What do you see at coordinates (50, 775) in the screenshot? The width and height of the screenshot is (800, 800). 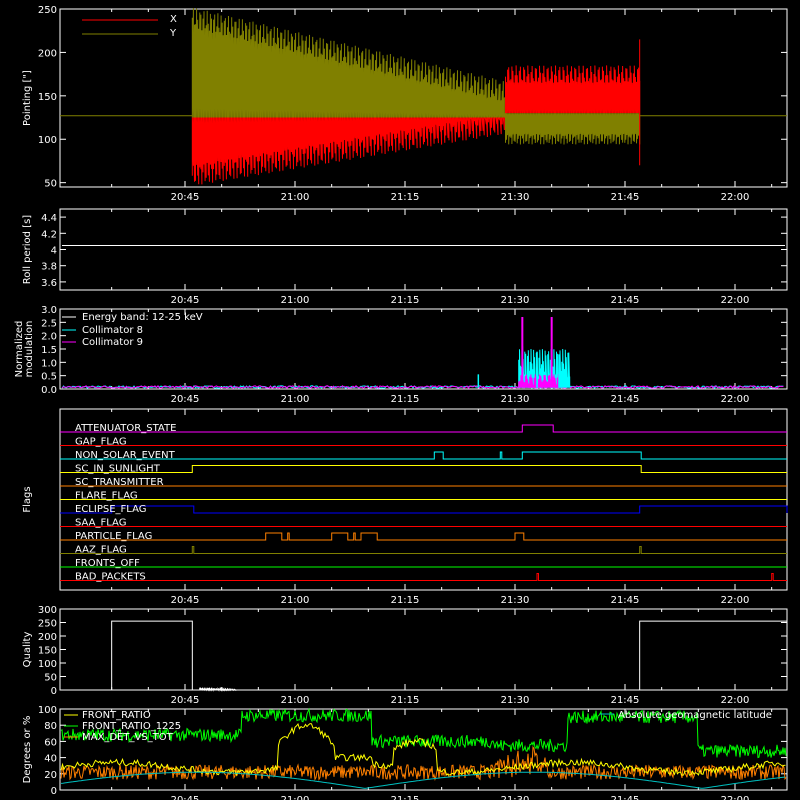 I see `y-tick-label: 20` at bounding box center [50, 775].